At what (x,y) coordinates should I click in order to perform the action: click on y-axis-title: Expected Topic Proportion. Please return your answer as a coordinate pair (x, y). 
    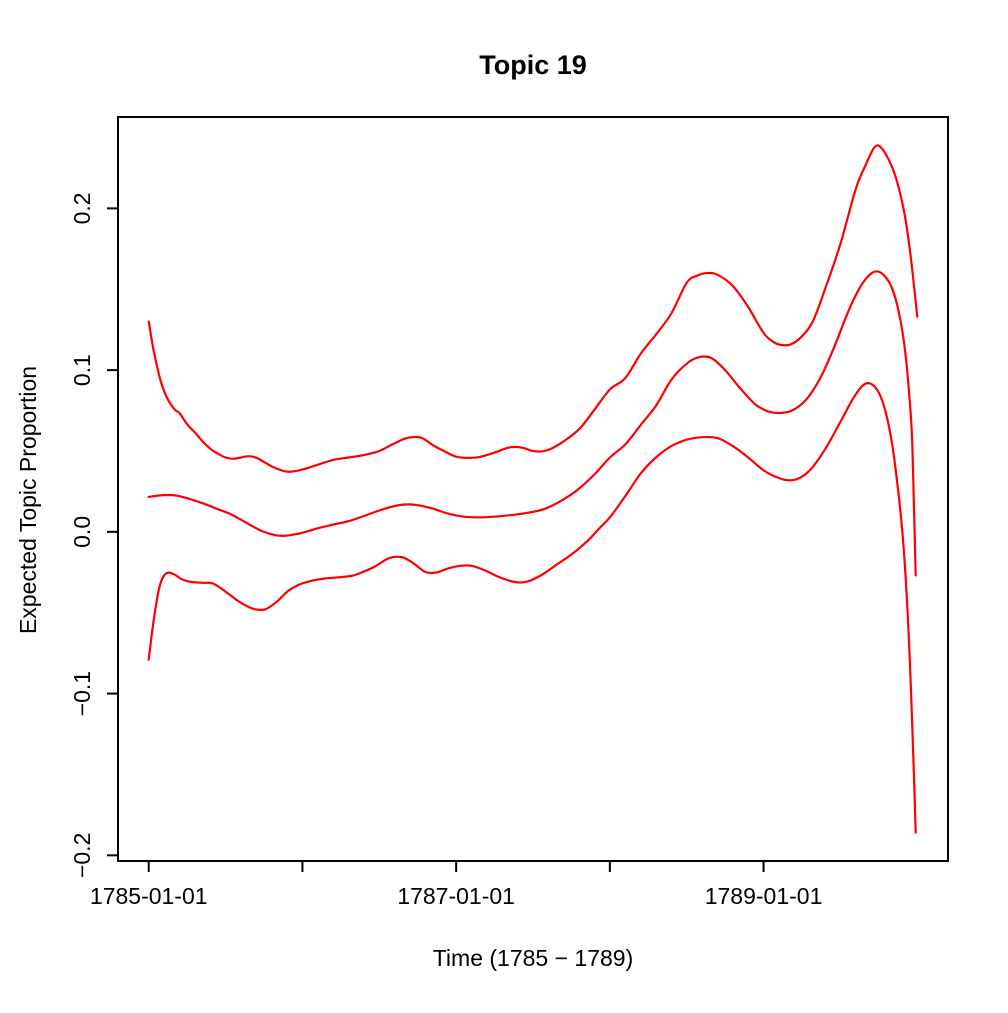
    Looking at the image, I should click on (28, 500).